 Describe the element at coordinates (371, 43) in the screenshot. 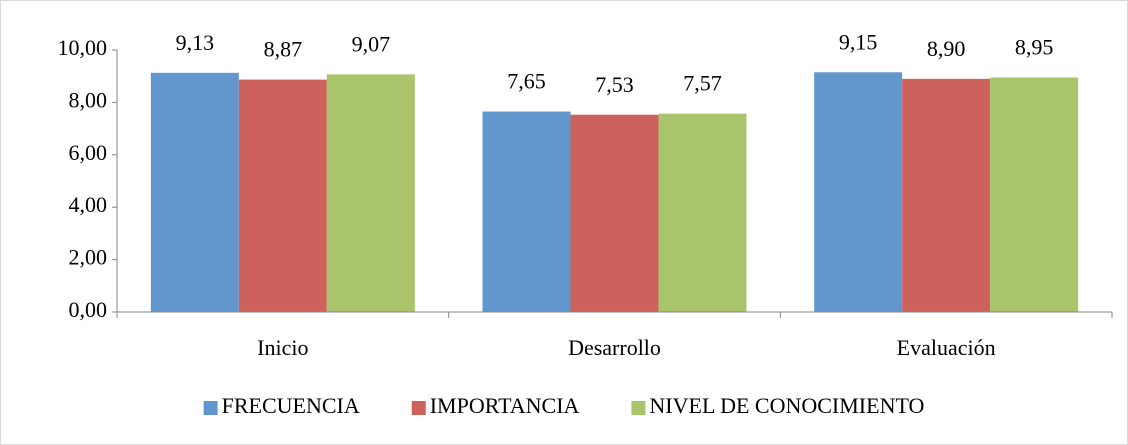

I see `value-label: 9,07` at that location.